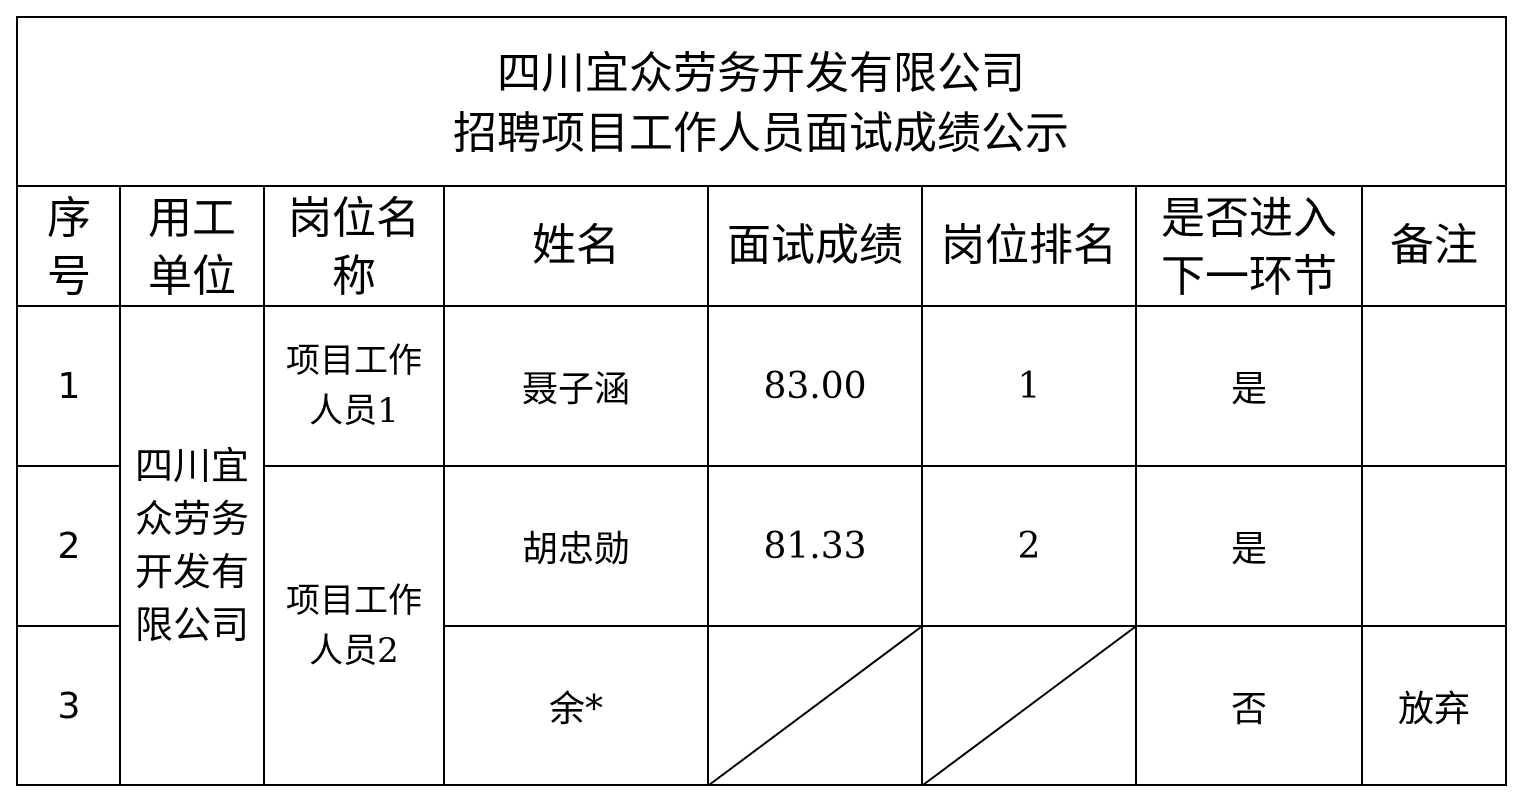 This screenshot has height=802, width=1522. Describe the element at coordinates (1029, 245) in the screenshot. I see `header-rank: 岗位排名` at that location.